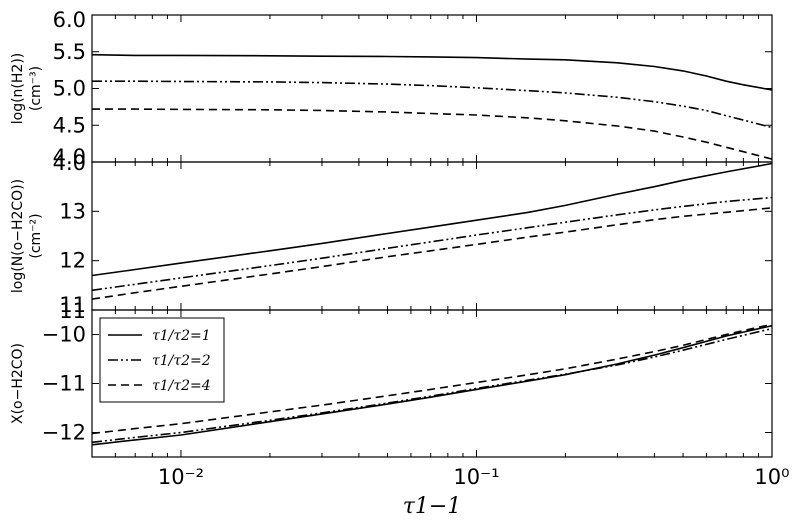  What do you see at coordinates (476, 477) in the screenshot?
I see `xtick-label-1: 10⁻¹` at bounding box center [476, 477].